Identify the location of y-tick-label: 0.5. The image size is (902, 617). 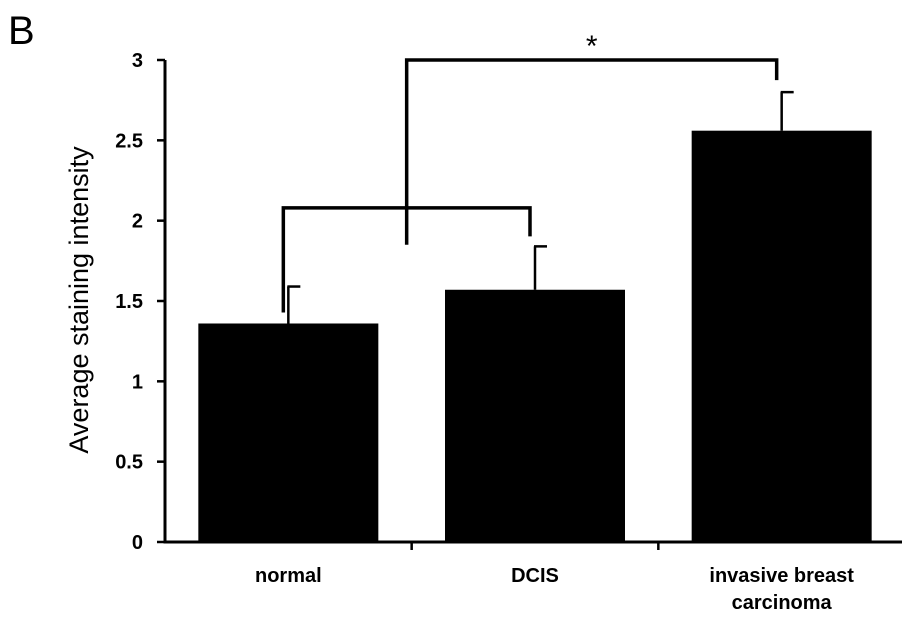
(129, 463).